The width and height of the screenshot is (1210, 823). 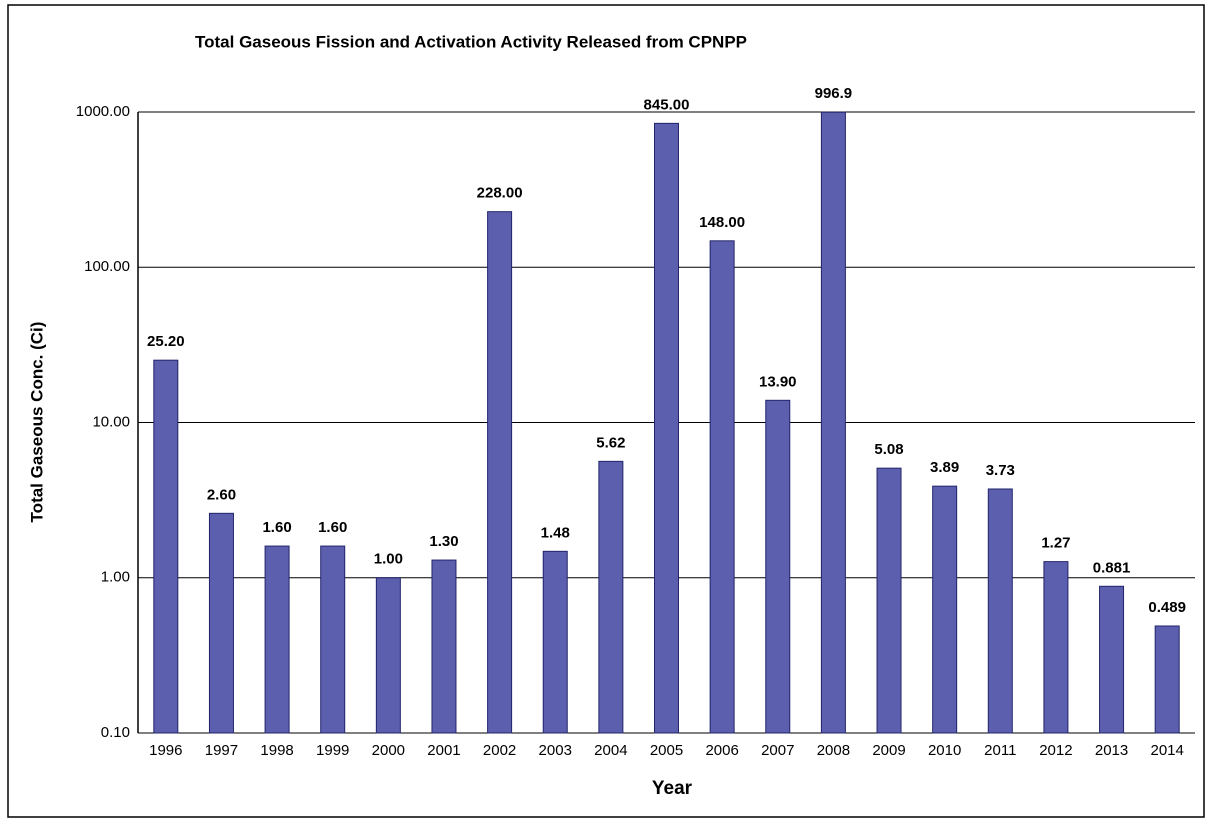 What do you see at coordinates (888, 750) in the screenshot?
I see `x-tick-label: 2009` at bounding box center [888, 750].